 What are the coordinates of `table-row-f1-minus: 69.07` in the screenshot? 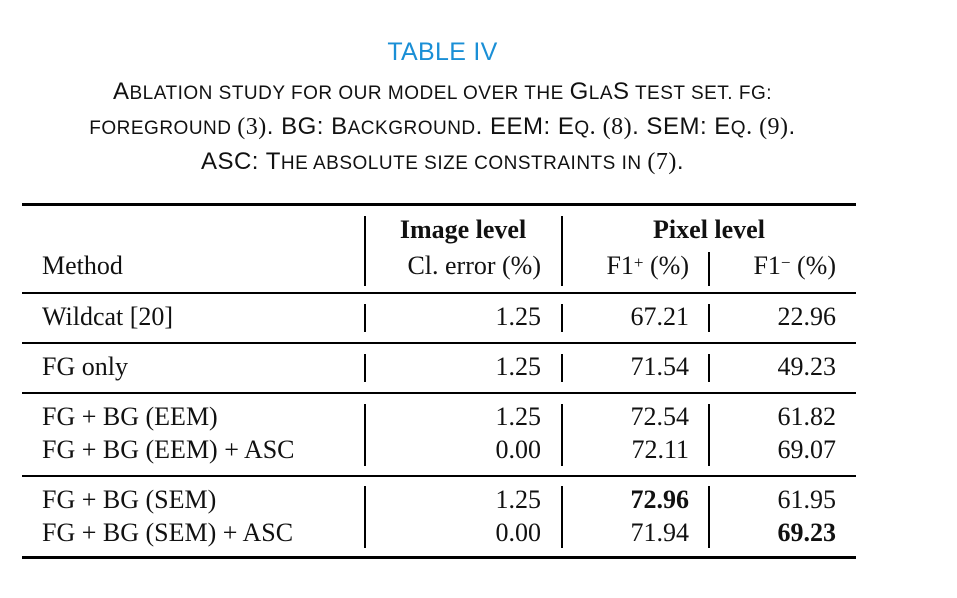 It's located at (807, 449).